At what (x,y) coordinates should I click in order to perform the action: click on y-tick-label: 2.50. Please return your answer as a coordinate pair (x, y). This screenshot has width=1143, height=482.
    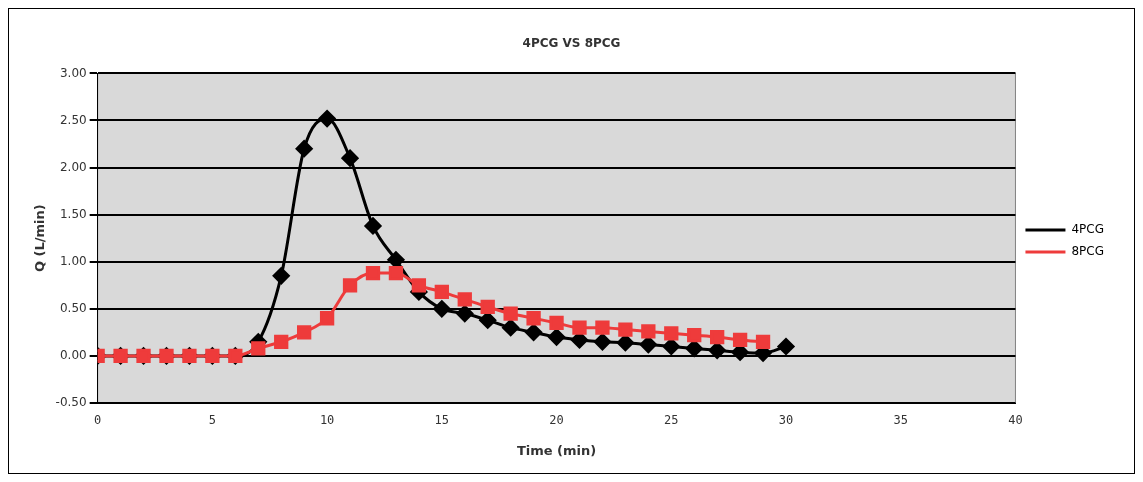
    Looking at the image, I should click on (73, 119).